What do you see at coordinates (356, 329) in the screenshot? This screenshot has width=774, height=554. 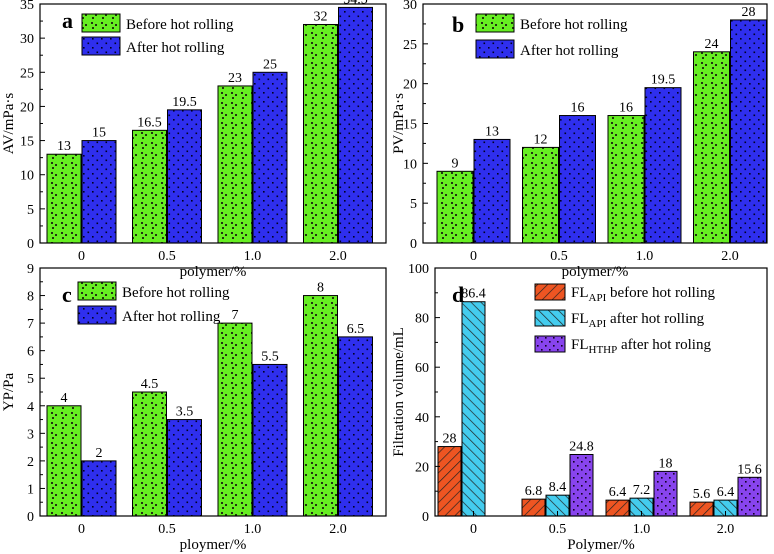 I see `bar-value-label: 6.5` at bounding box center [356, 329].